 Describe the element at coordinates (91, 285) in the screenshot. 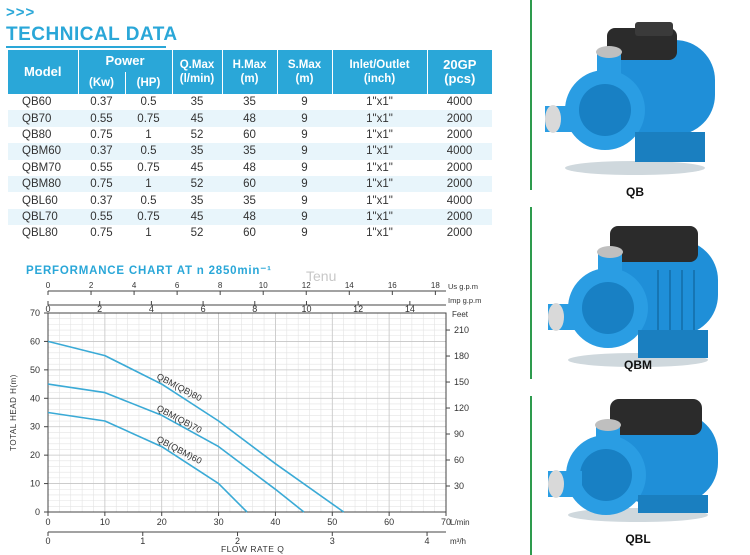

I see `usgpm-tick-label: 2` at that location.